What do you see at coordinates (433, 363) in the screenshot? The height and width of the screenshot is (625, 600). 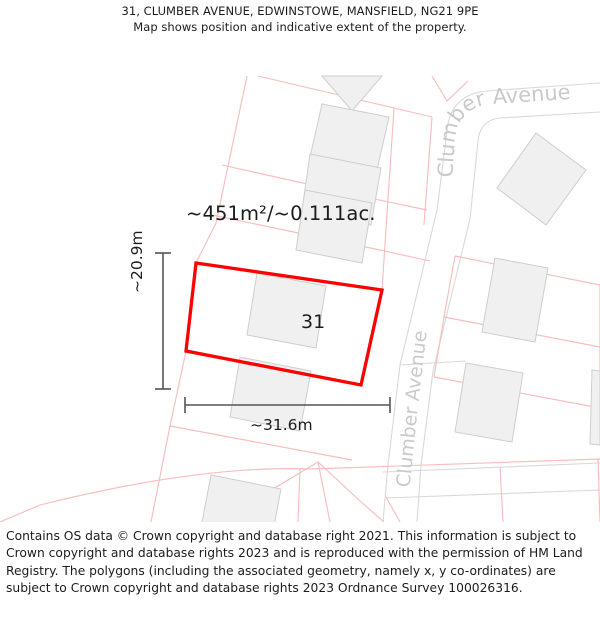 I see `road-connector-east` at bounding box center [433, 363].